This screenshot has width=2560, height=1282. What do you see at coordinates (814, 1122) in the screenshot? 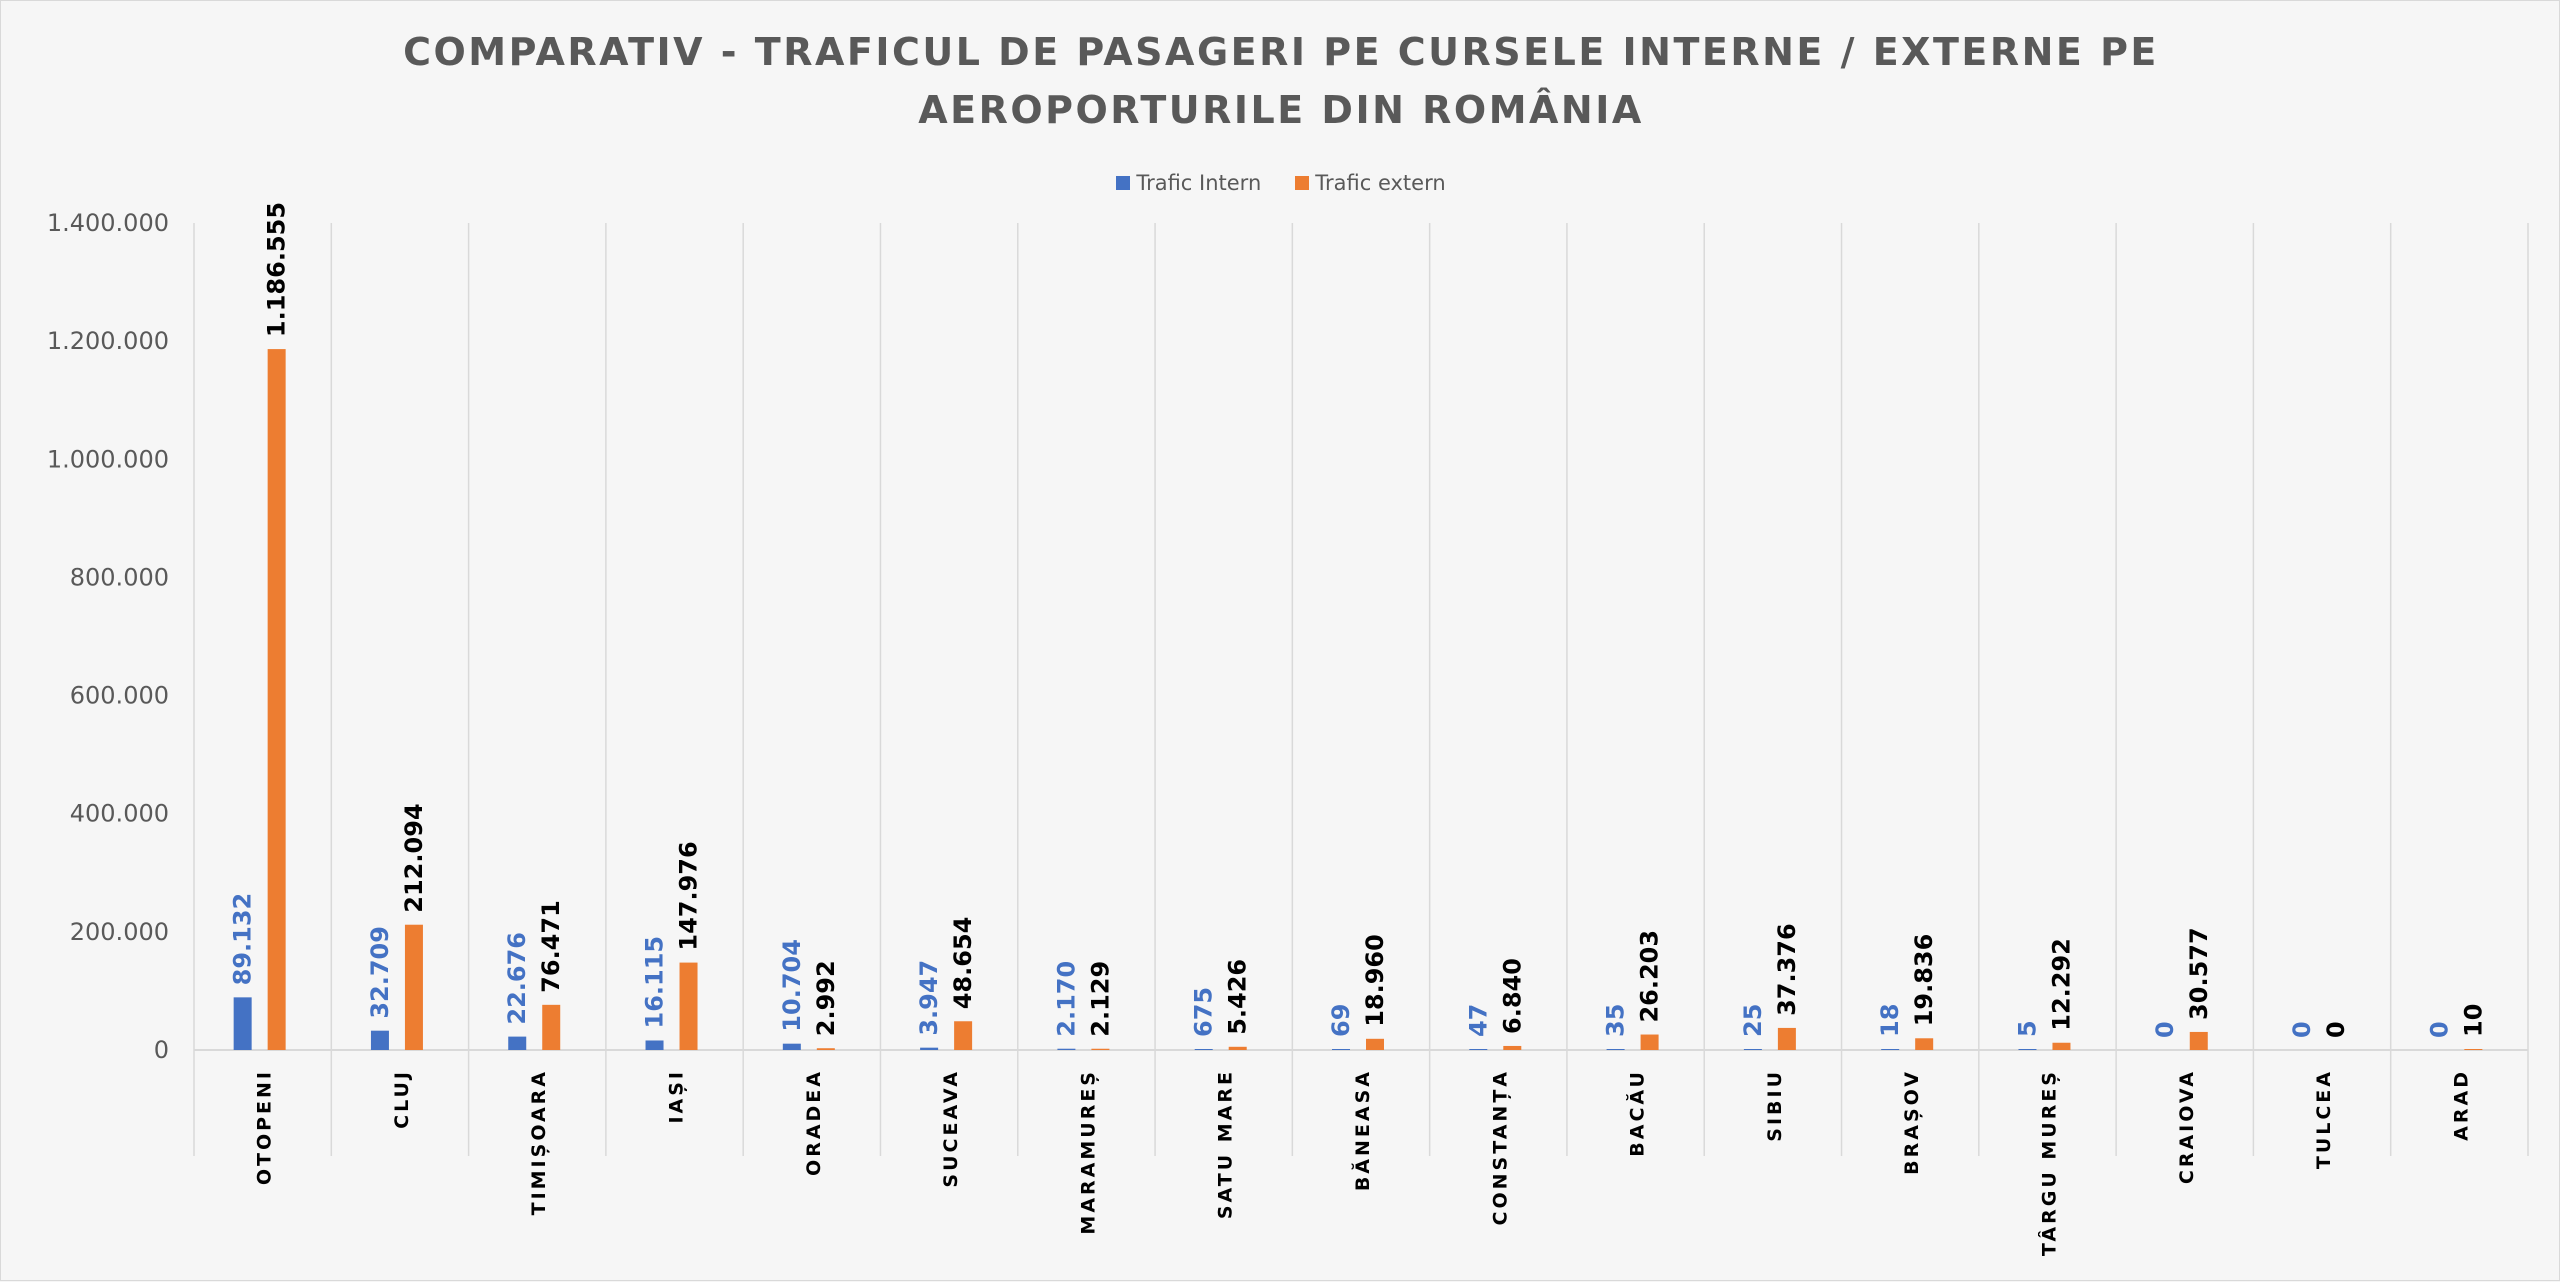
I see `x-category-label: ORADEA` at bounding box center [814, 1122].